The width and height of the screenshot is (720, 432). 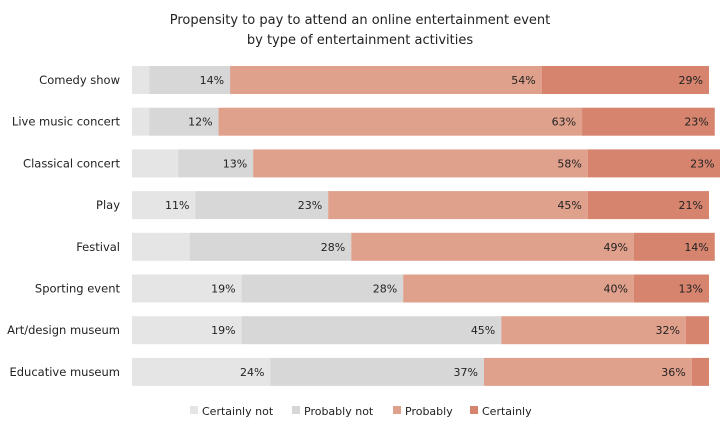 I want to click on category-label: Art/design museum, so click(x=63, y=330).